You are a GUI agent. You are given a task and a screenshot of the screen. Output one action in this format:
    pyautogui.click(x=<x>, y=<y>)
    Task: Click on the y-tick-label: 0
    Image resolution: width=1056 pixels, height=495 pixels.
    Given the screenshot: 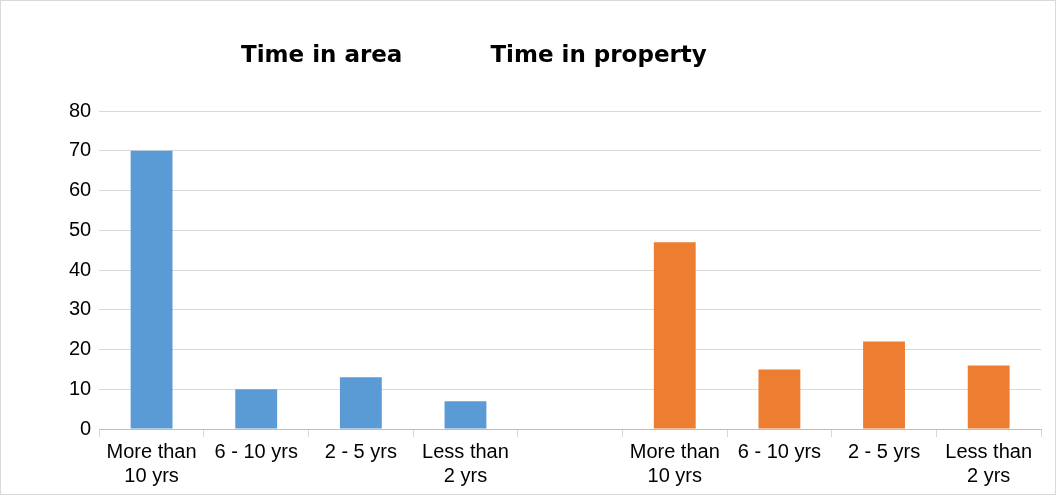 What is the action you would take?
    pyautogui.click(x=86, y=427)
    